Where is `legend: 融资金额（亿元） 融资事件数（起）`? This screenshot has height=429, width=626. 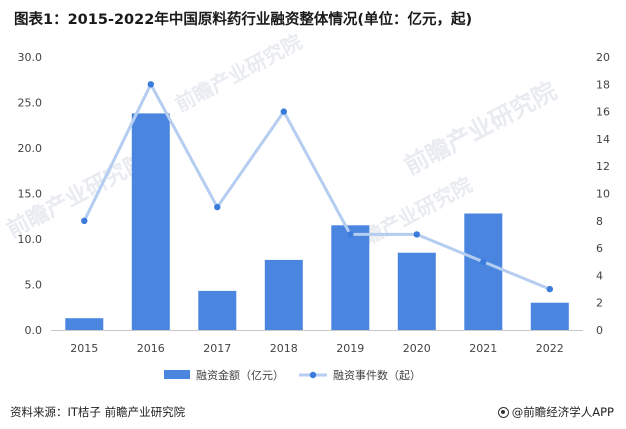
legend: 融资金额（亿元） 融资事件数（起） is located at coordinates (292, 375).